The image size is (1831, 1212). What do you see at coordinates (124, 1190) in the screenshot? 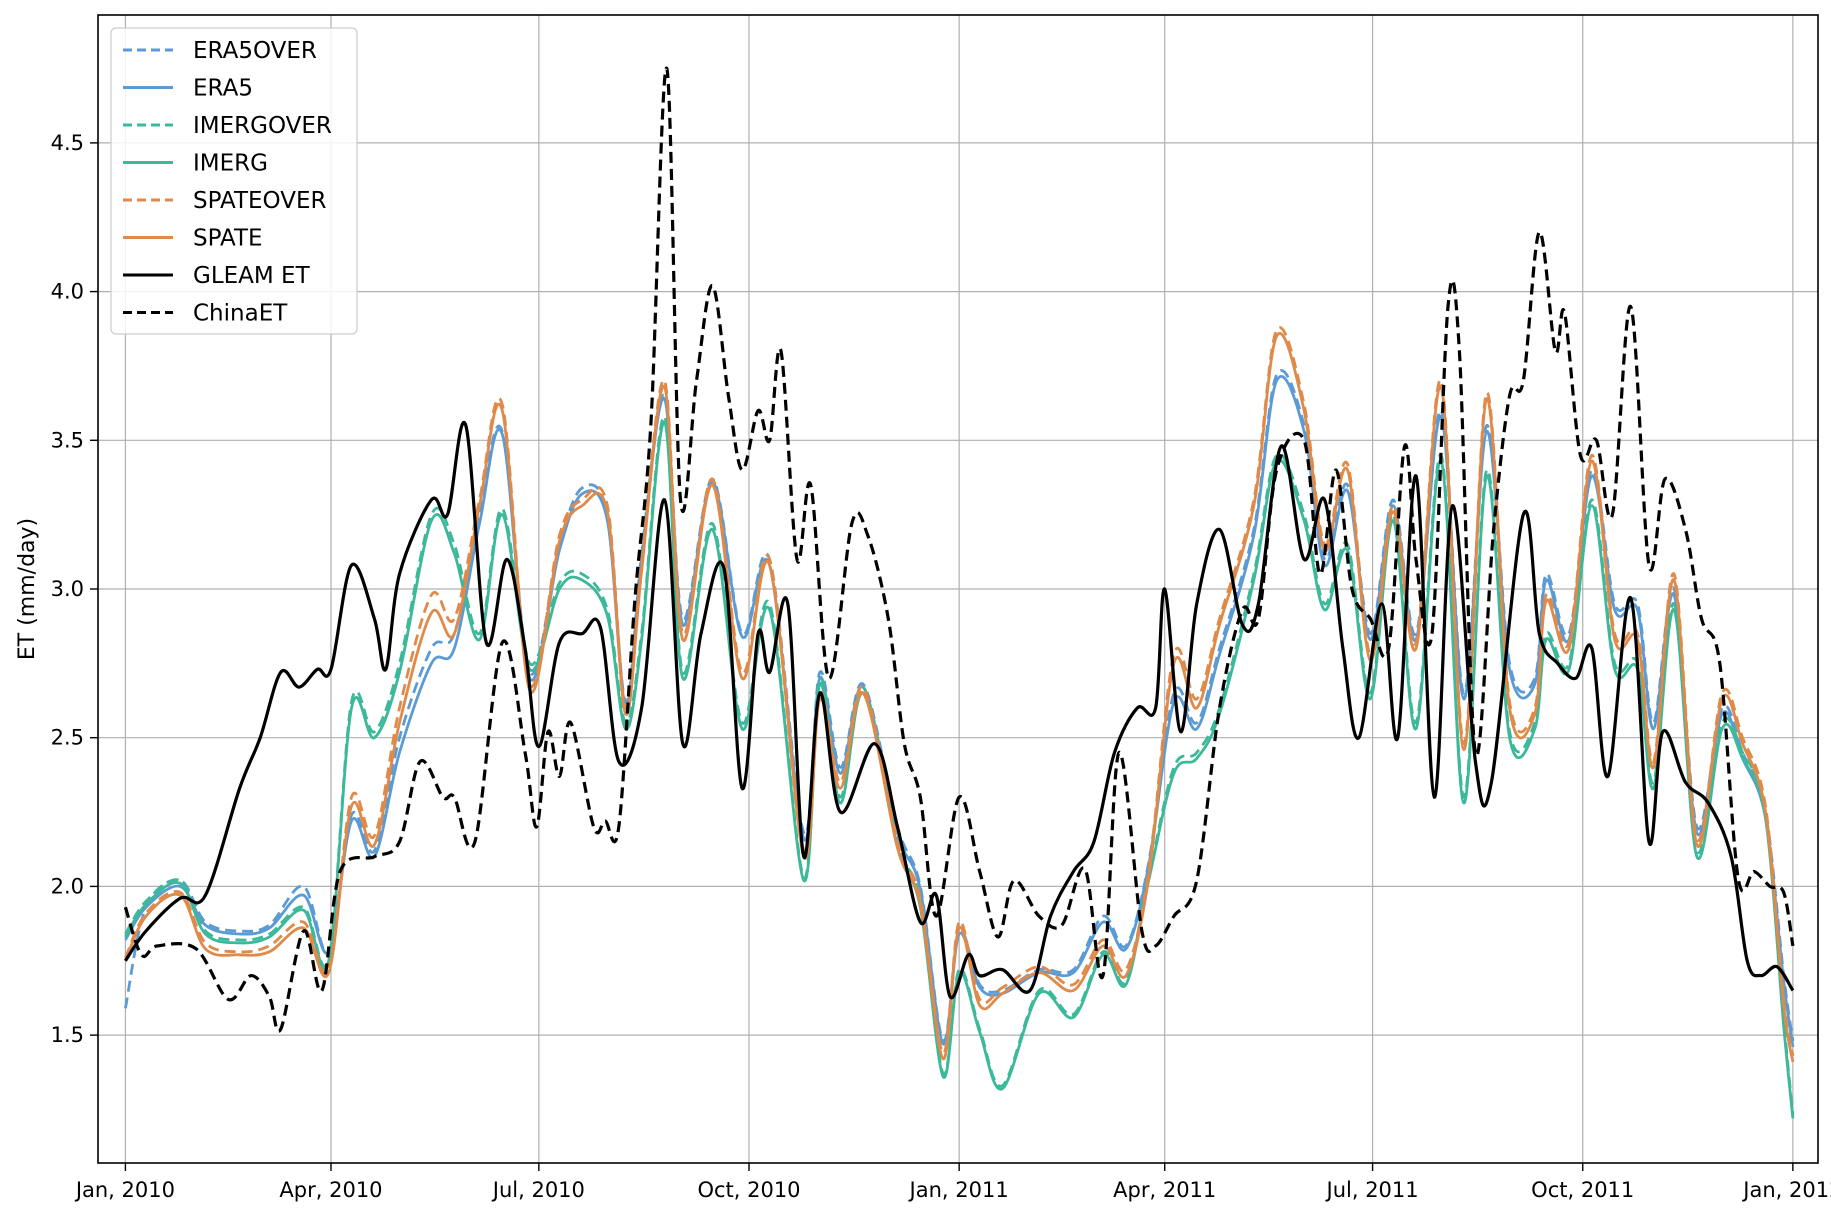
I see `x-tick-label: Jan, 2010` at bounding box center [124, 1190].